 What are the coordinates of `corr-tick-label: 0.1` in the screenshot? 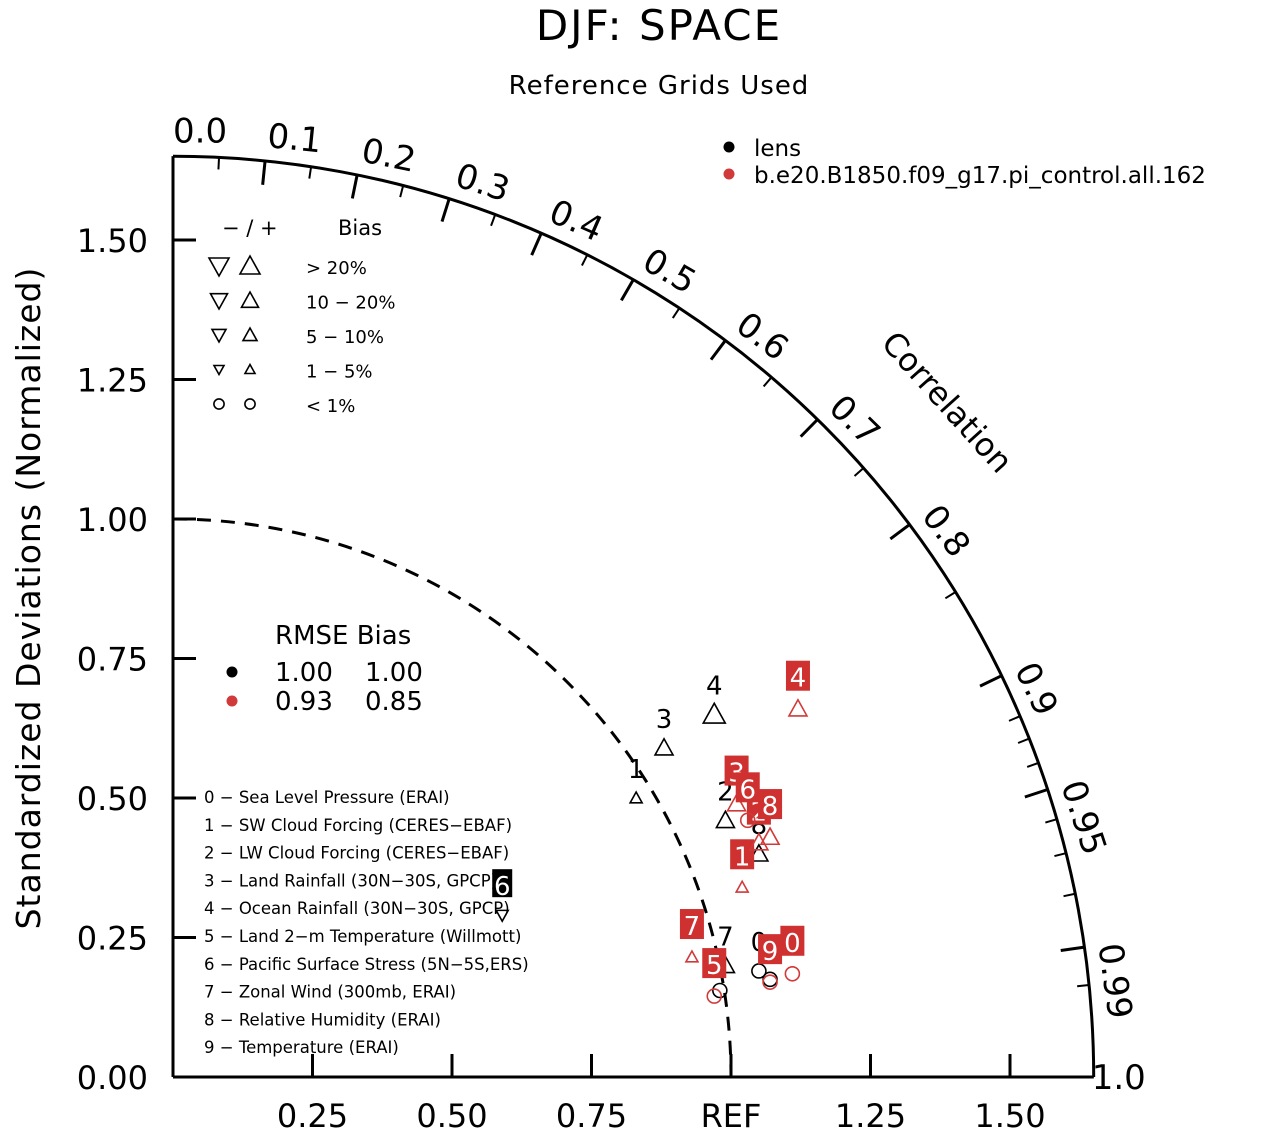 It's located at (295, 138).